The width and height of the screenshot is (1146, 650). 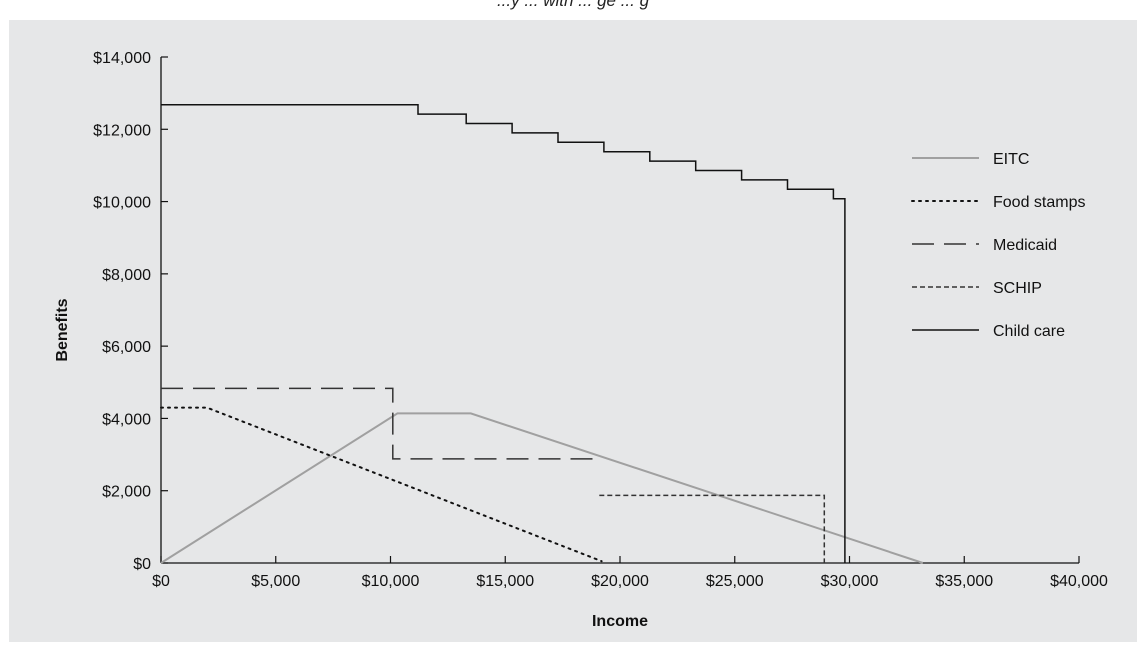 I want to click on legend: EITC Food stamps Medicaid SCHIP Child care, so click(x=998, y=245).